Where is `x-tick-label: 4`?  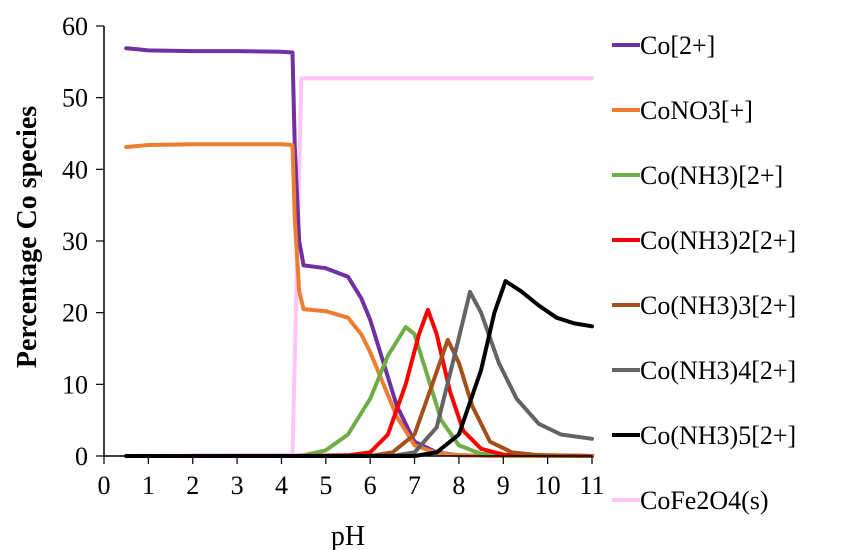 x-tick-label: 4 is located at coordinates (281, 485).